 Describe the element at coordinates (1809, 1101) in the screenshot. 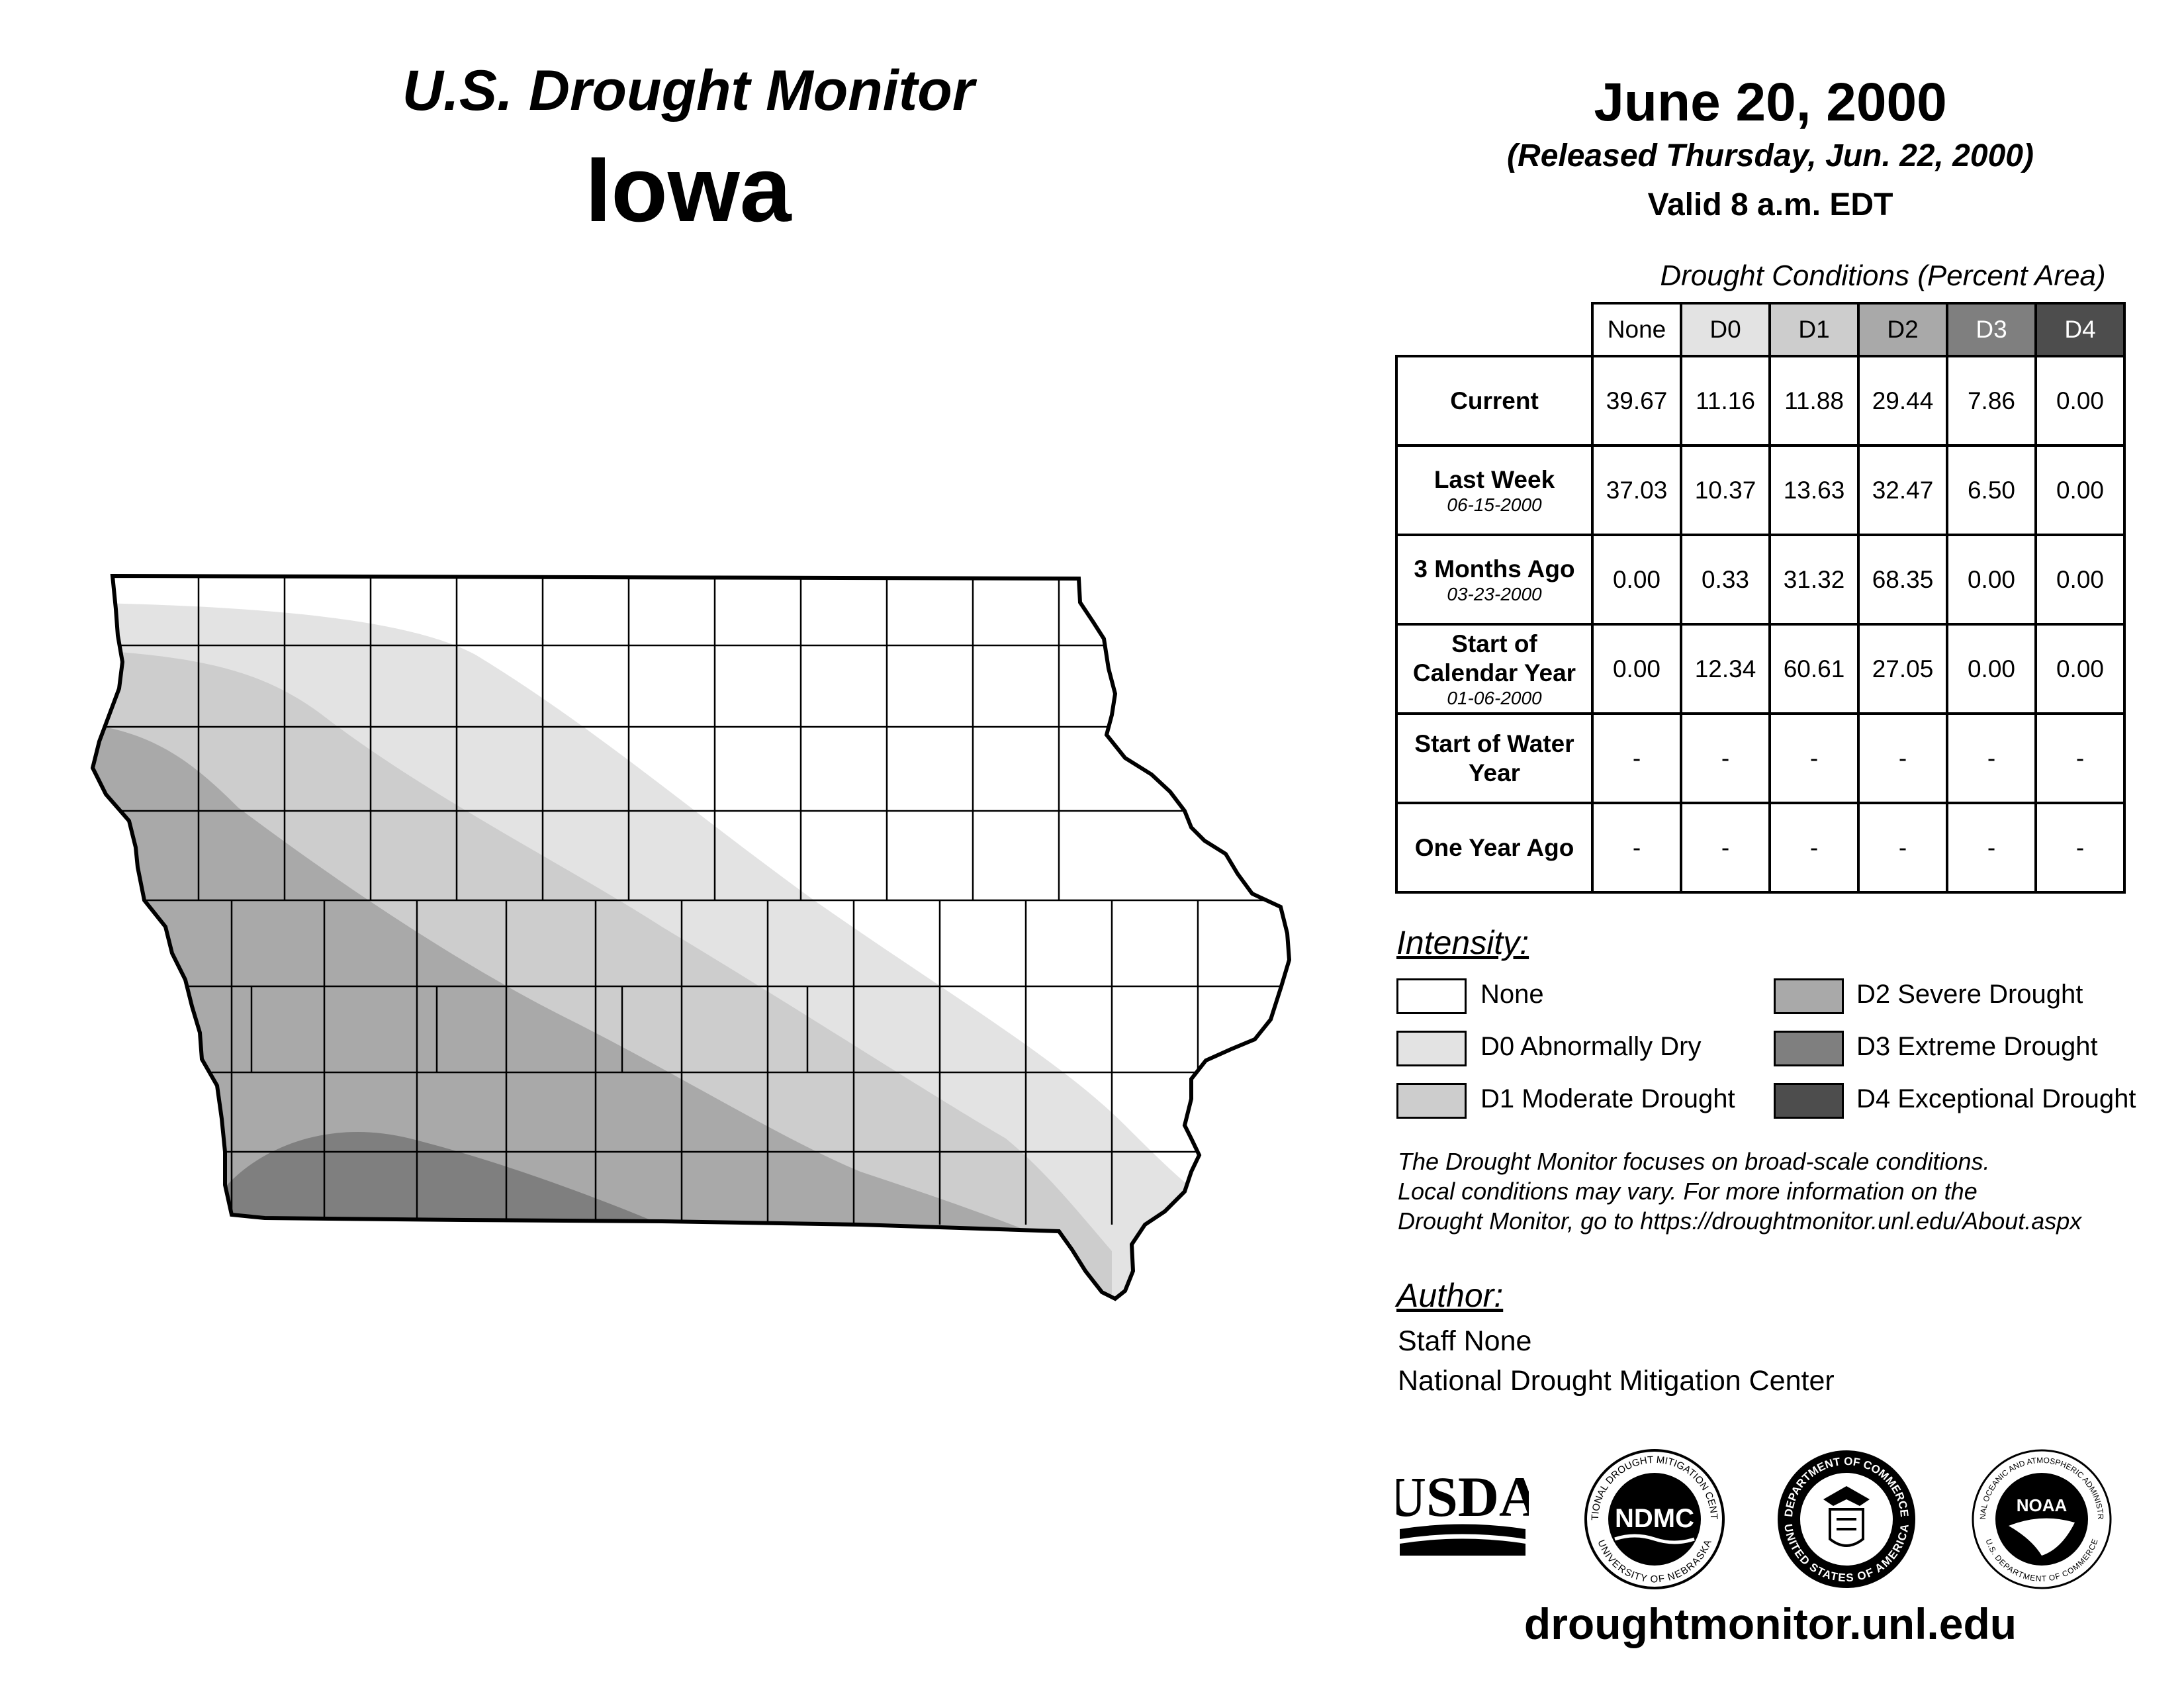

I see `legend-swatch-d4` at that location.